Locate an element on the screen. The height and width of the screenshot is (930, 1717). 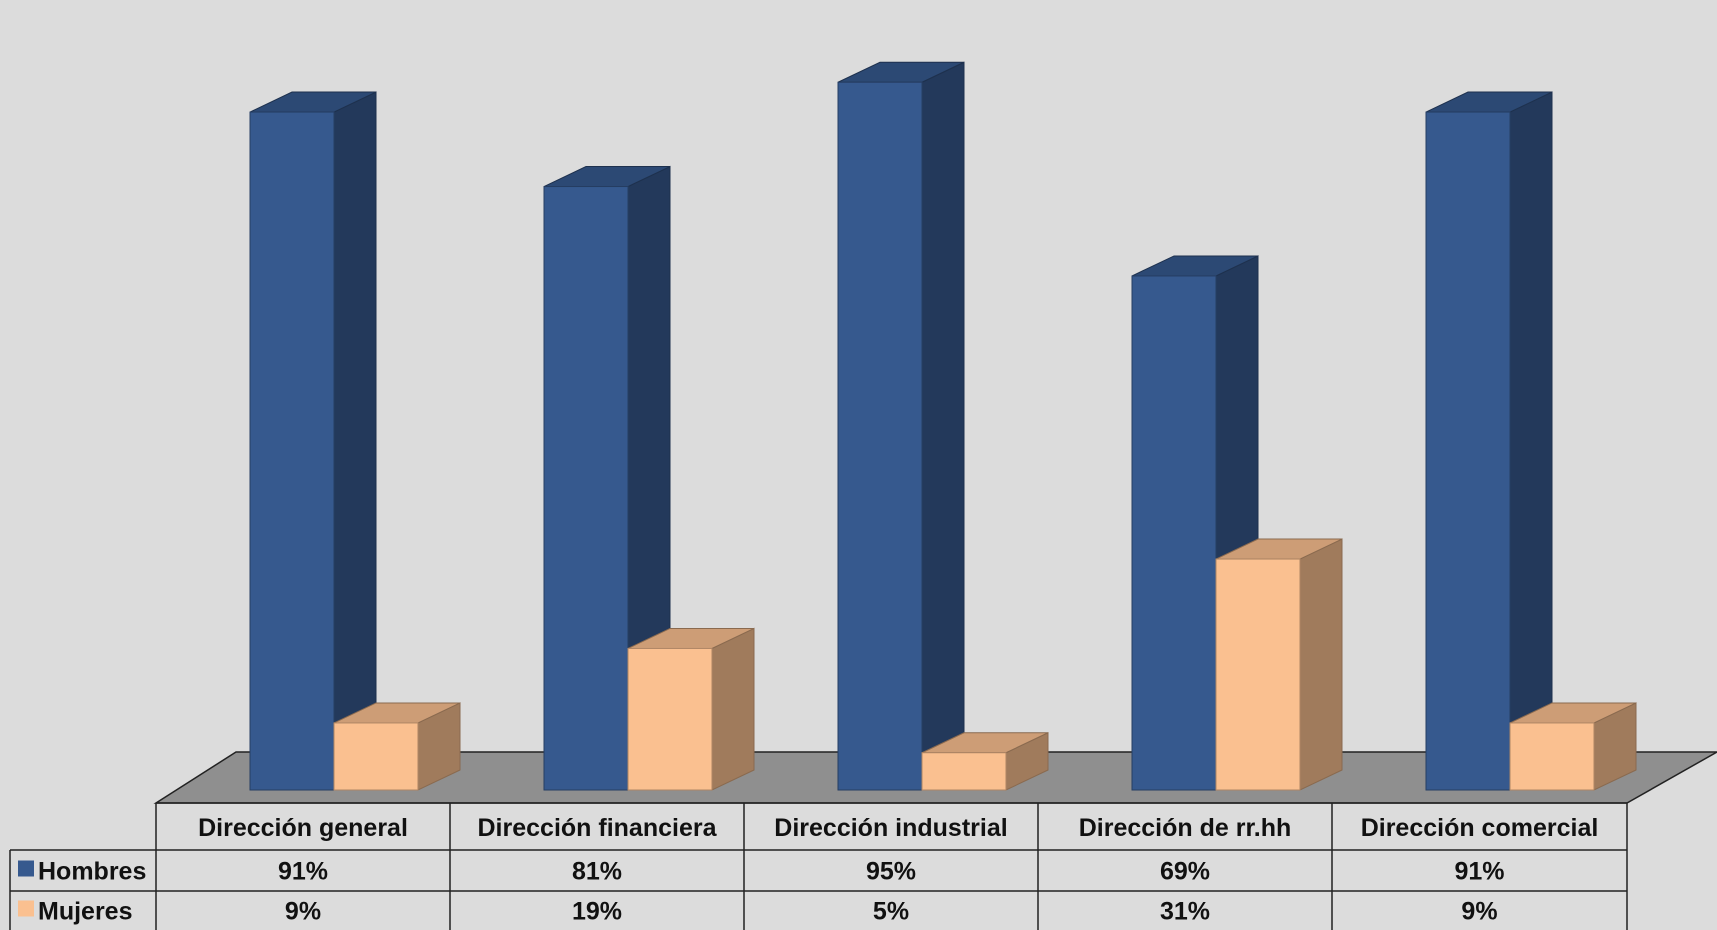
bar-mujeres-direccion-de-rr-hh-side is located at coordinates (1321, 664).